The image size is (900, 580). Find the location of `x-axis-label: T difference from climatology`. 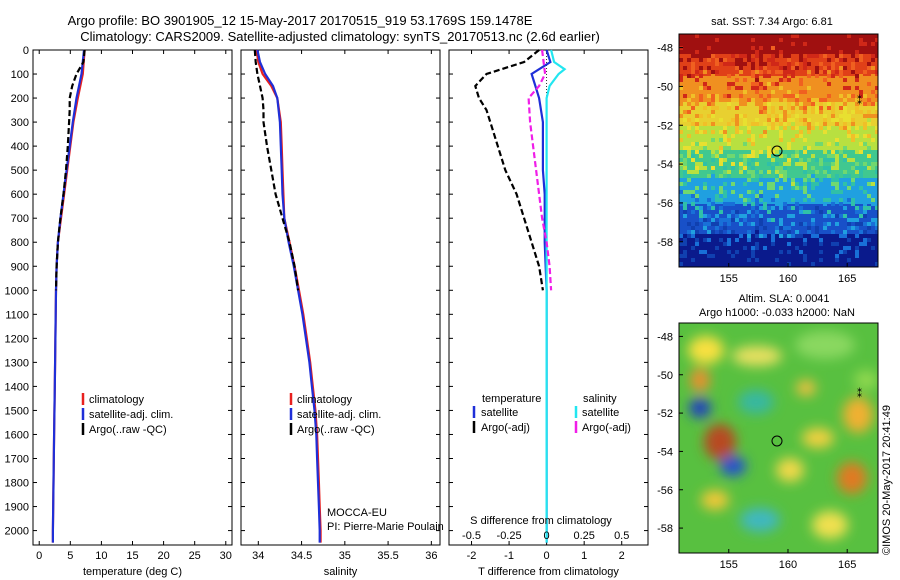

x-axis-label: T difference from climatology is located at coordinates (548, 572).